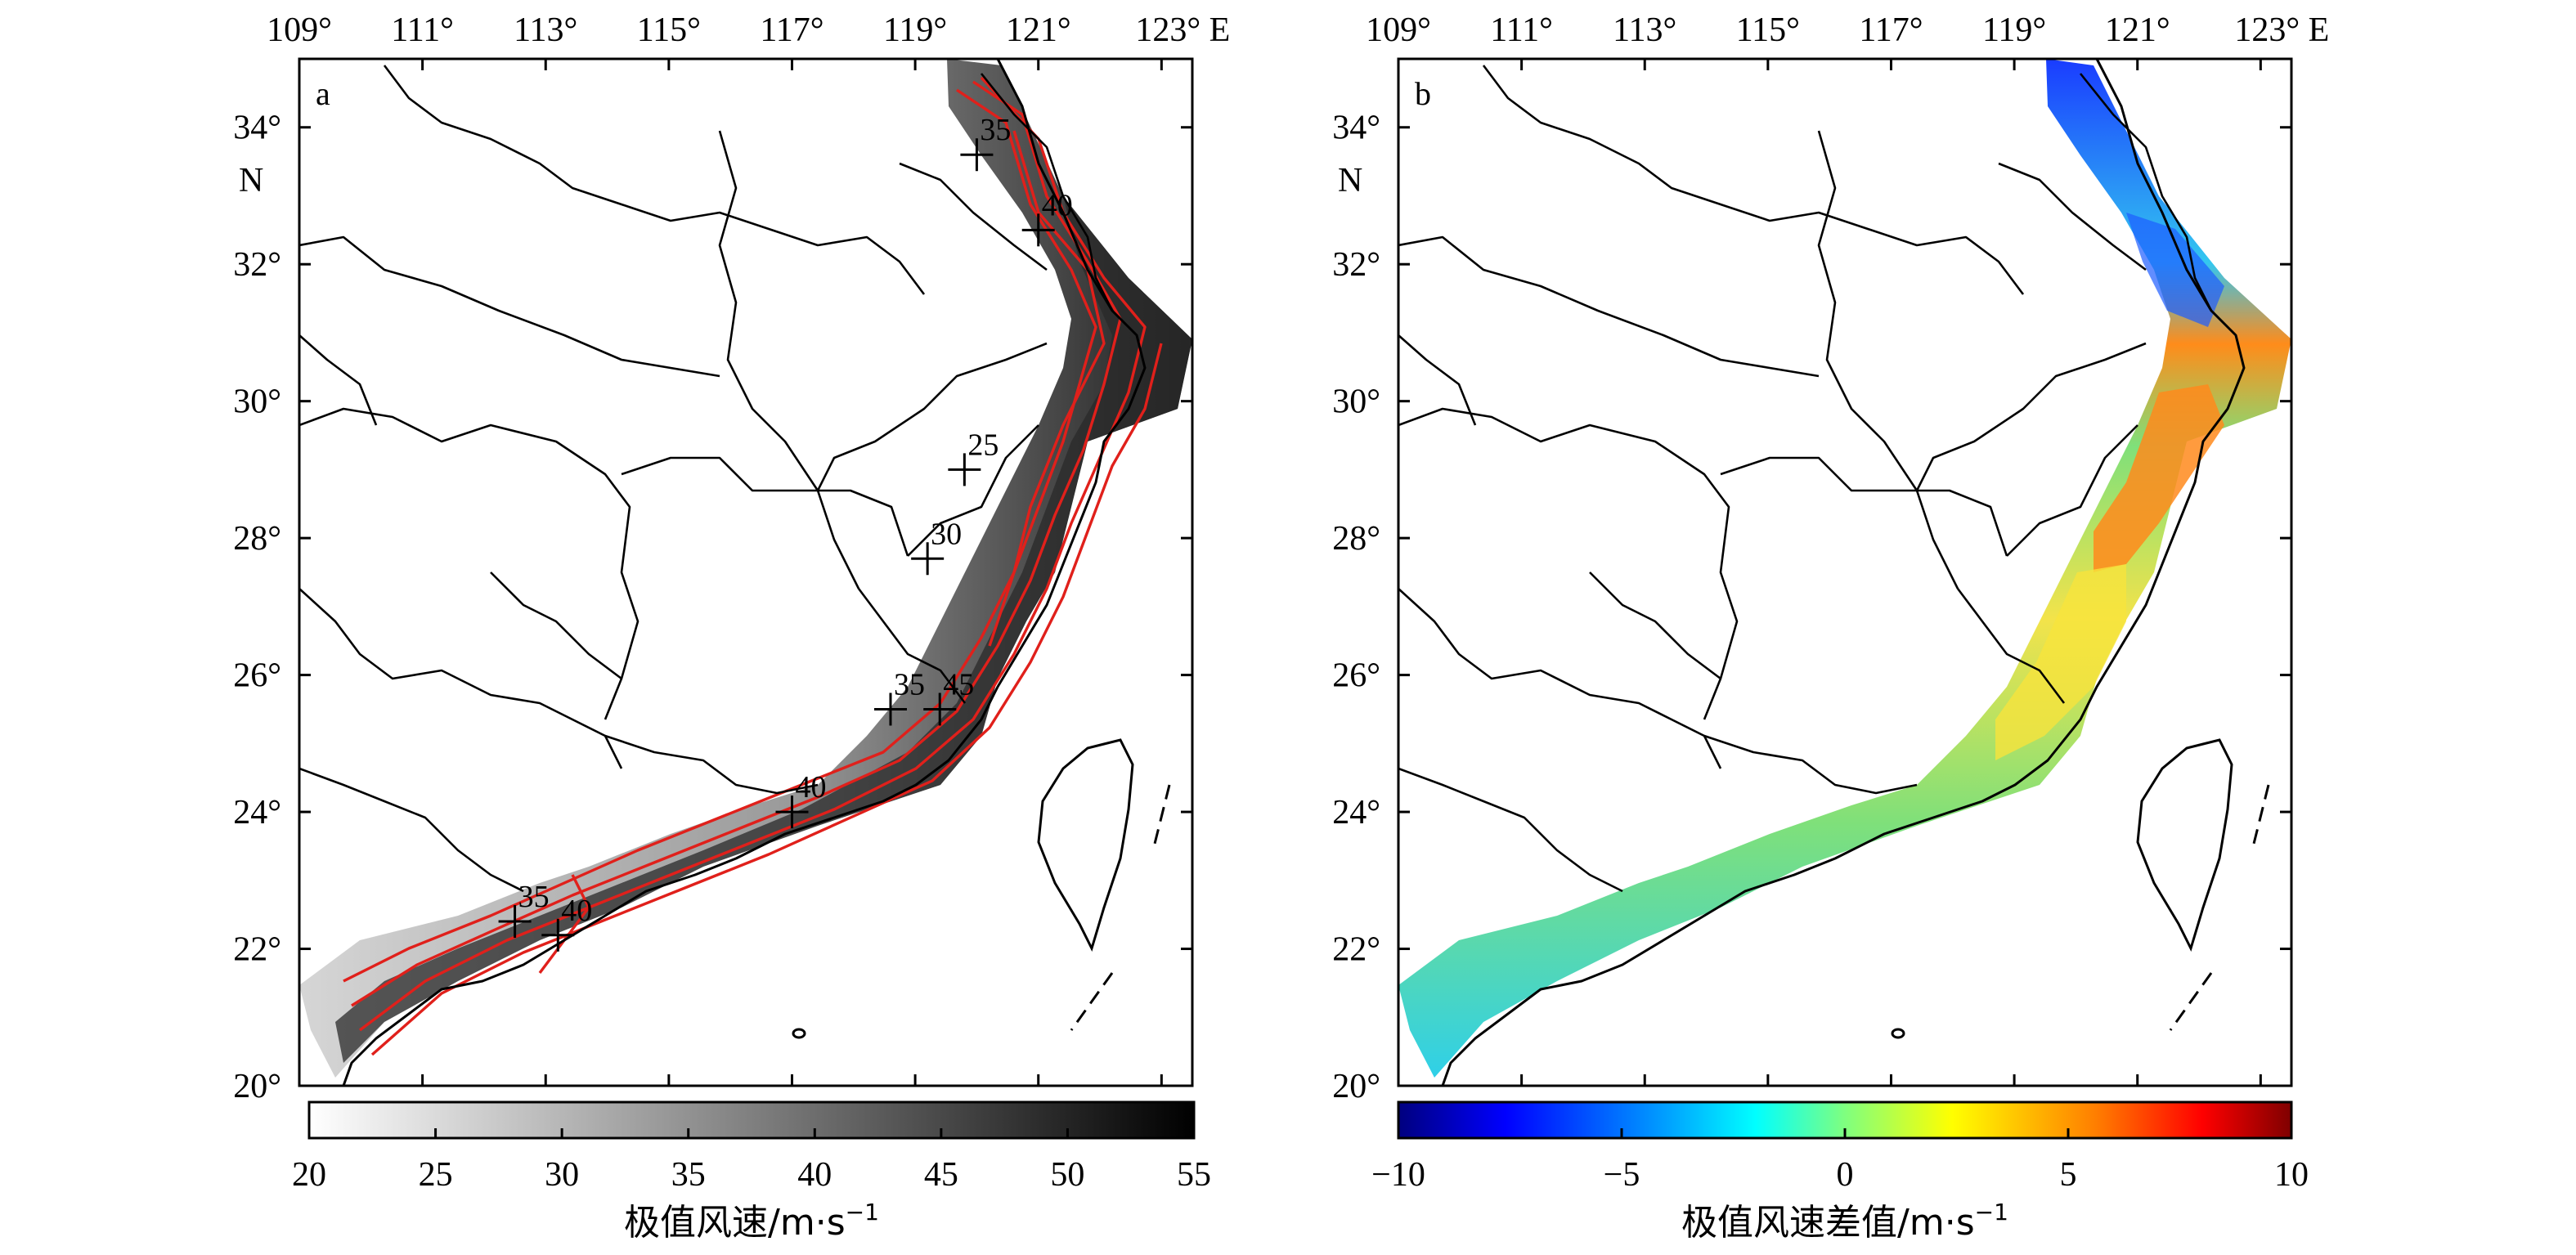  Describe the element at coordinates (2175, 270) in the screenshot. I see `wind-diff-blue-patch` at that location.